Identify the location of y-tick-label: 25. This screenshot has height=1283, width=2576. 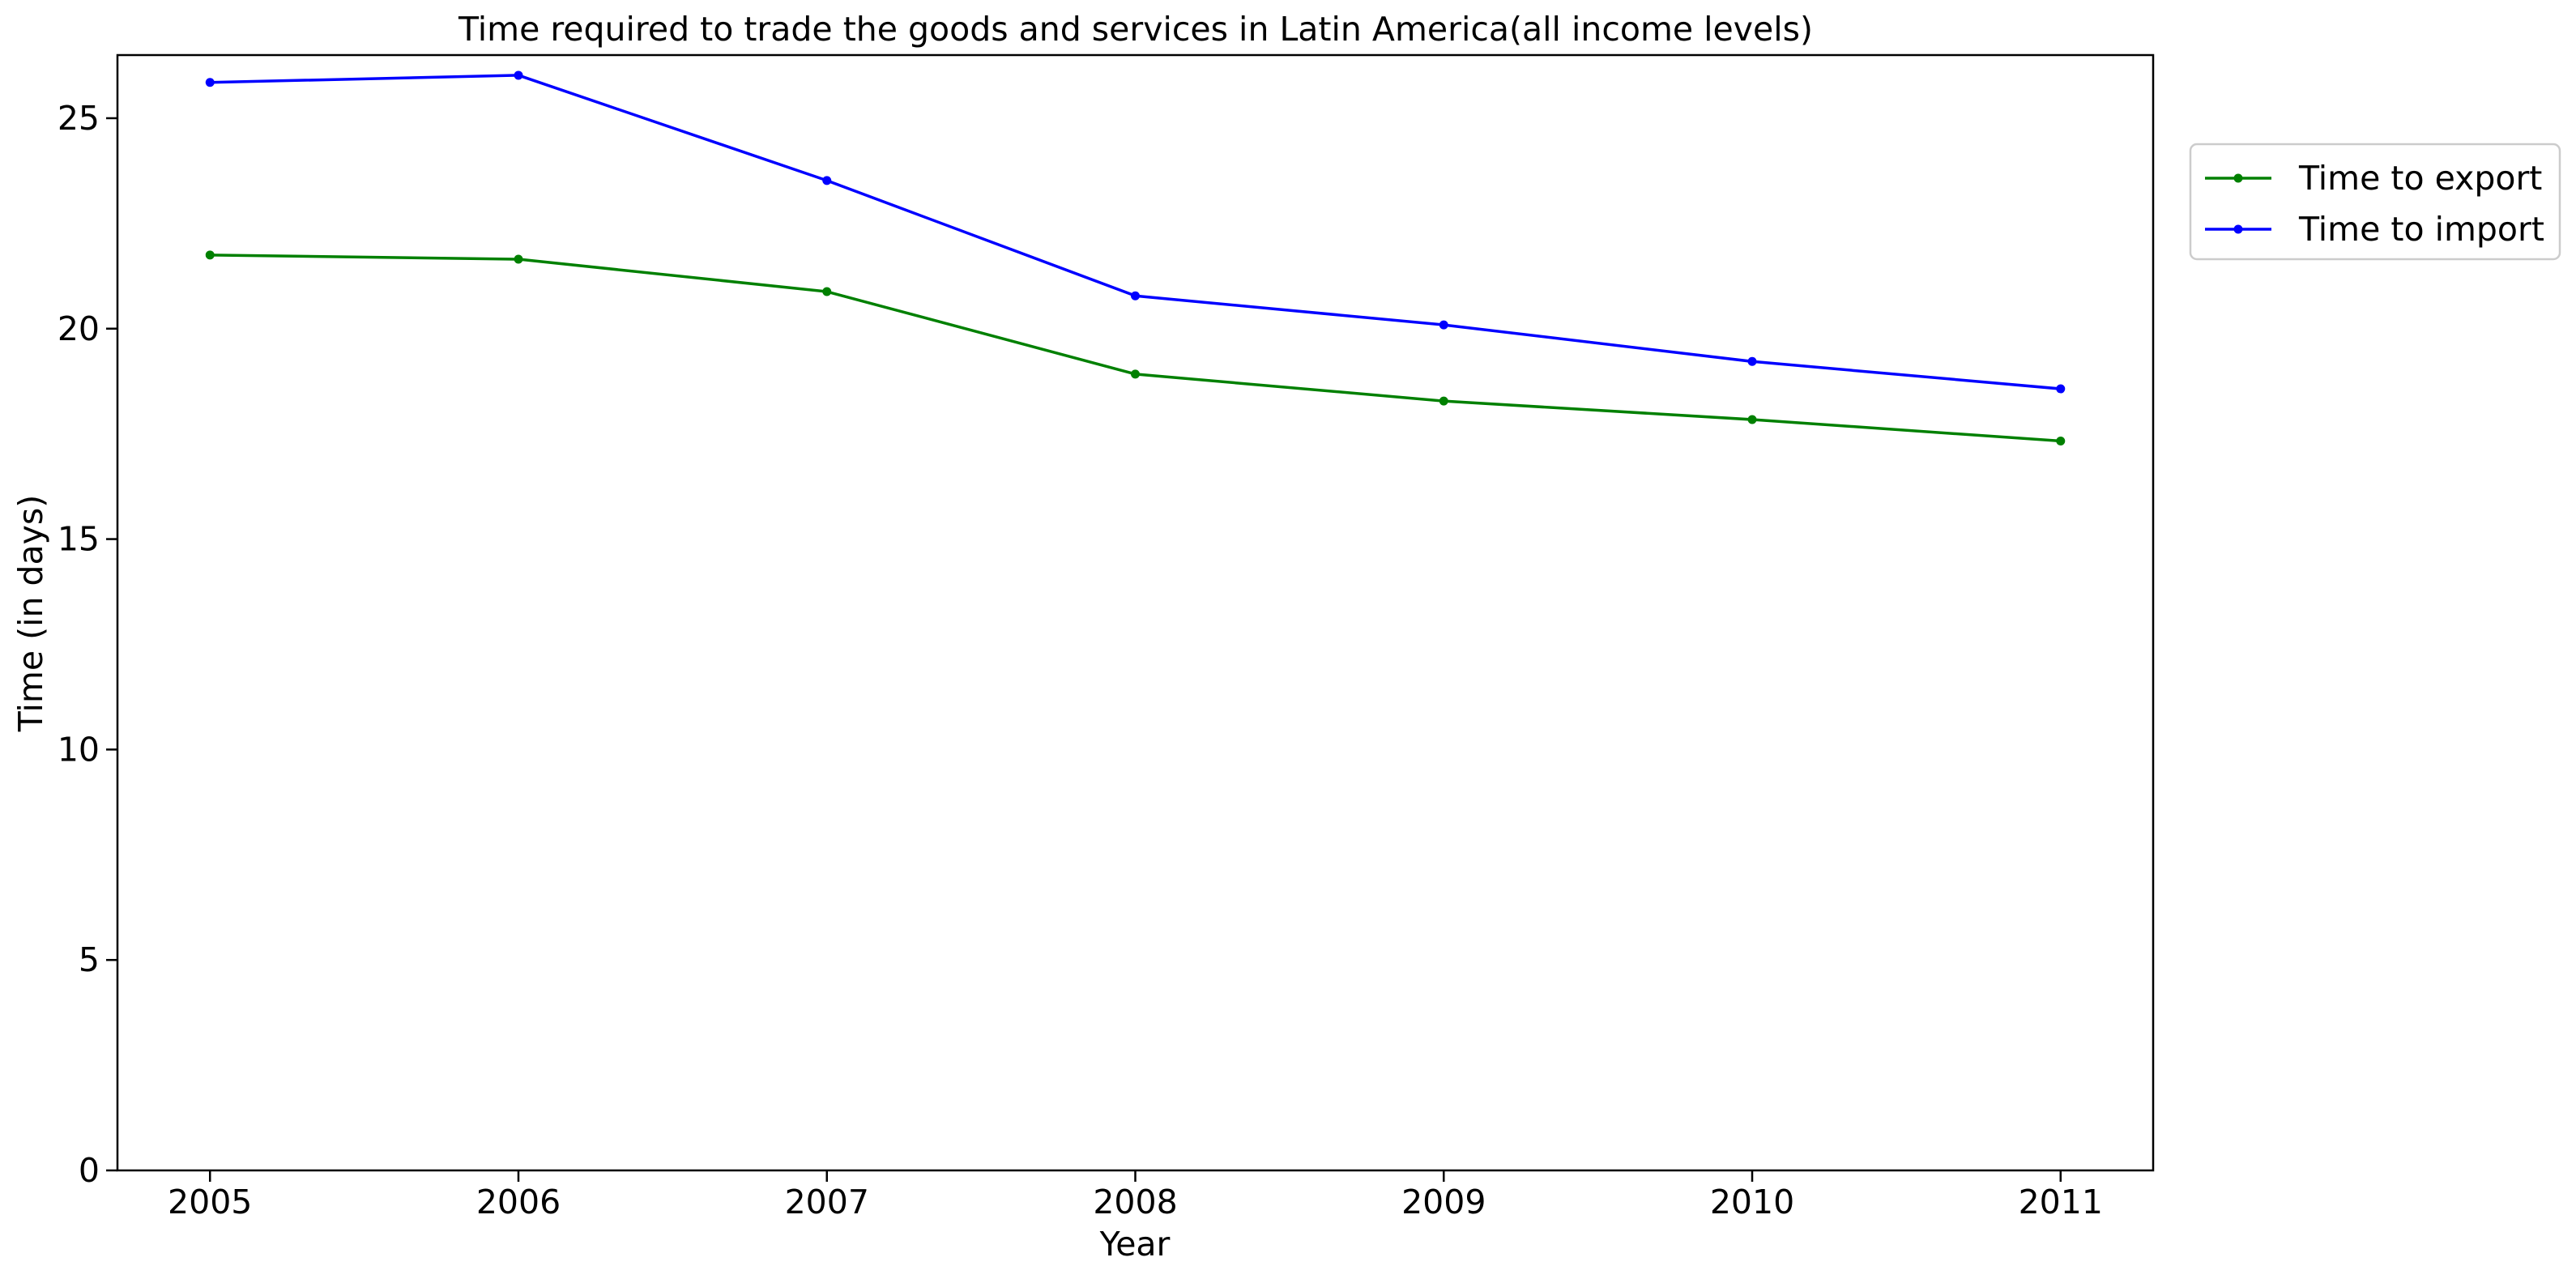
(79, 118).